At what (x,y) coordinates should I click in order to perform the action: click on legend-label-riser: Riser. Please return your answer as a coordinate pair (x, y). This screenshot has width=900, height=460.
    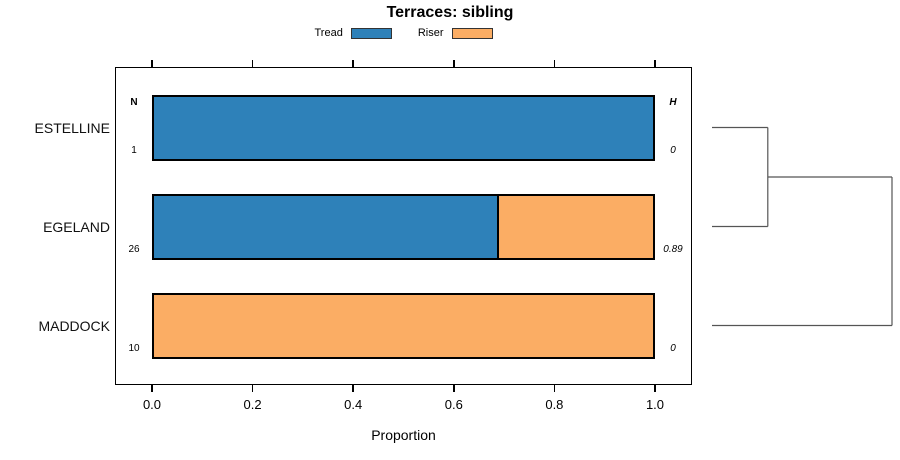
    Looking at the image, I should click on (430, 33).